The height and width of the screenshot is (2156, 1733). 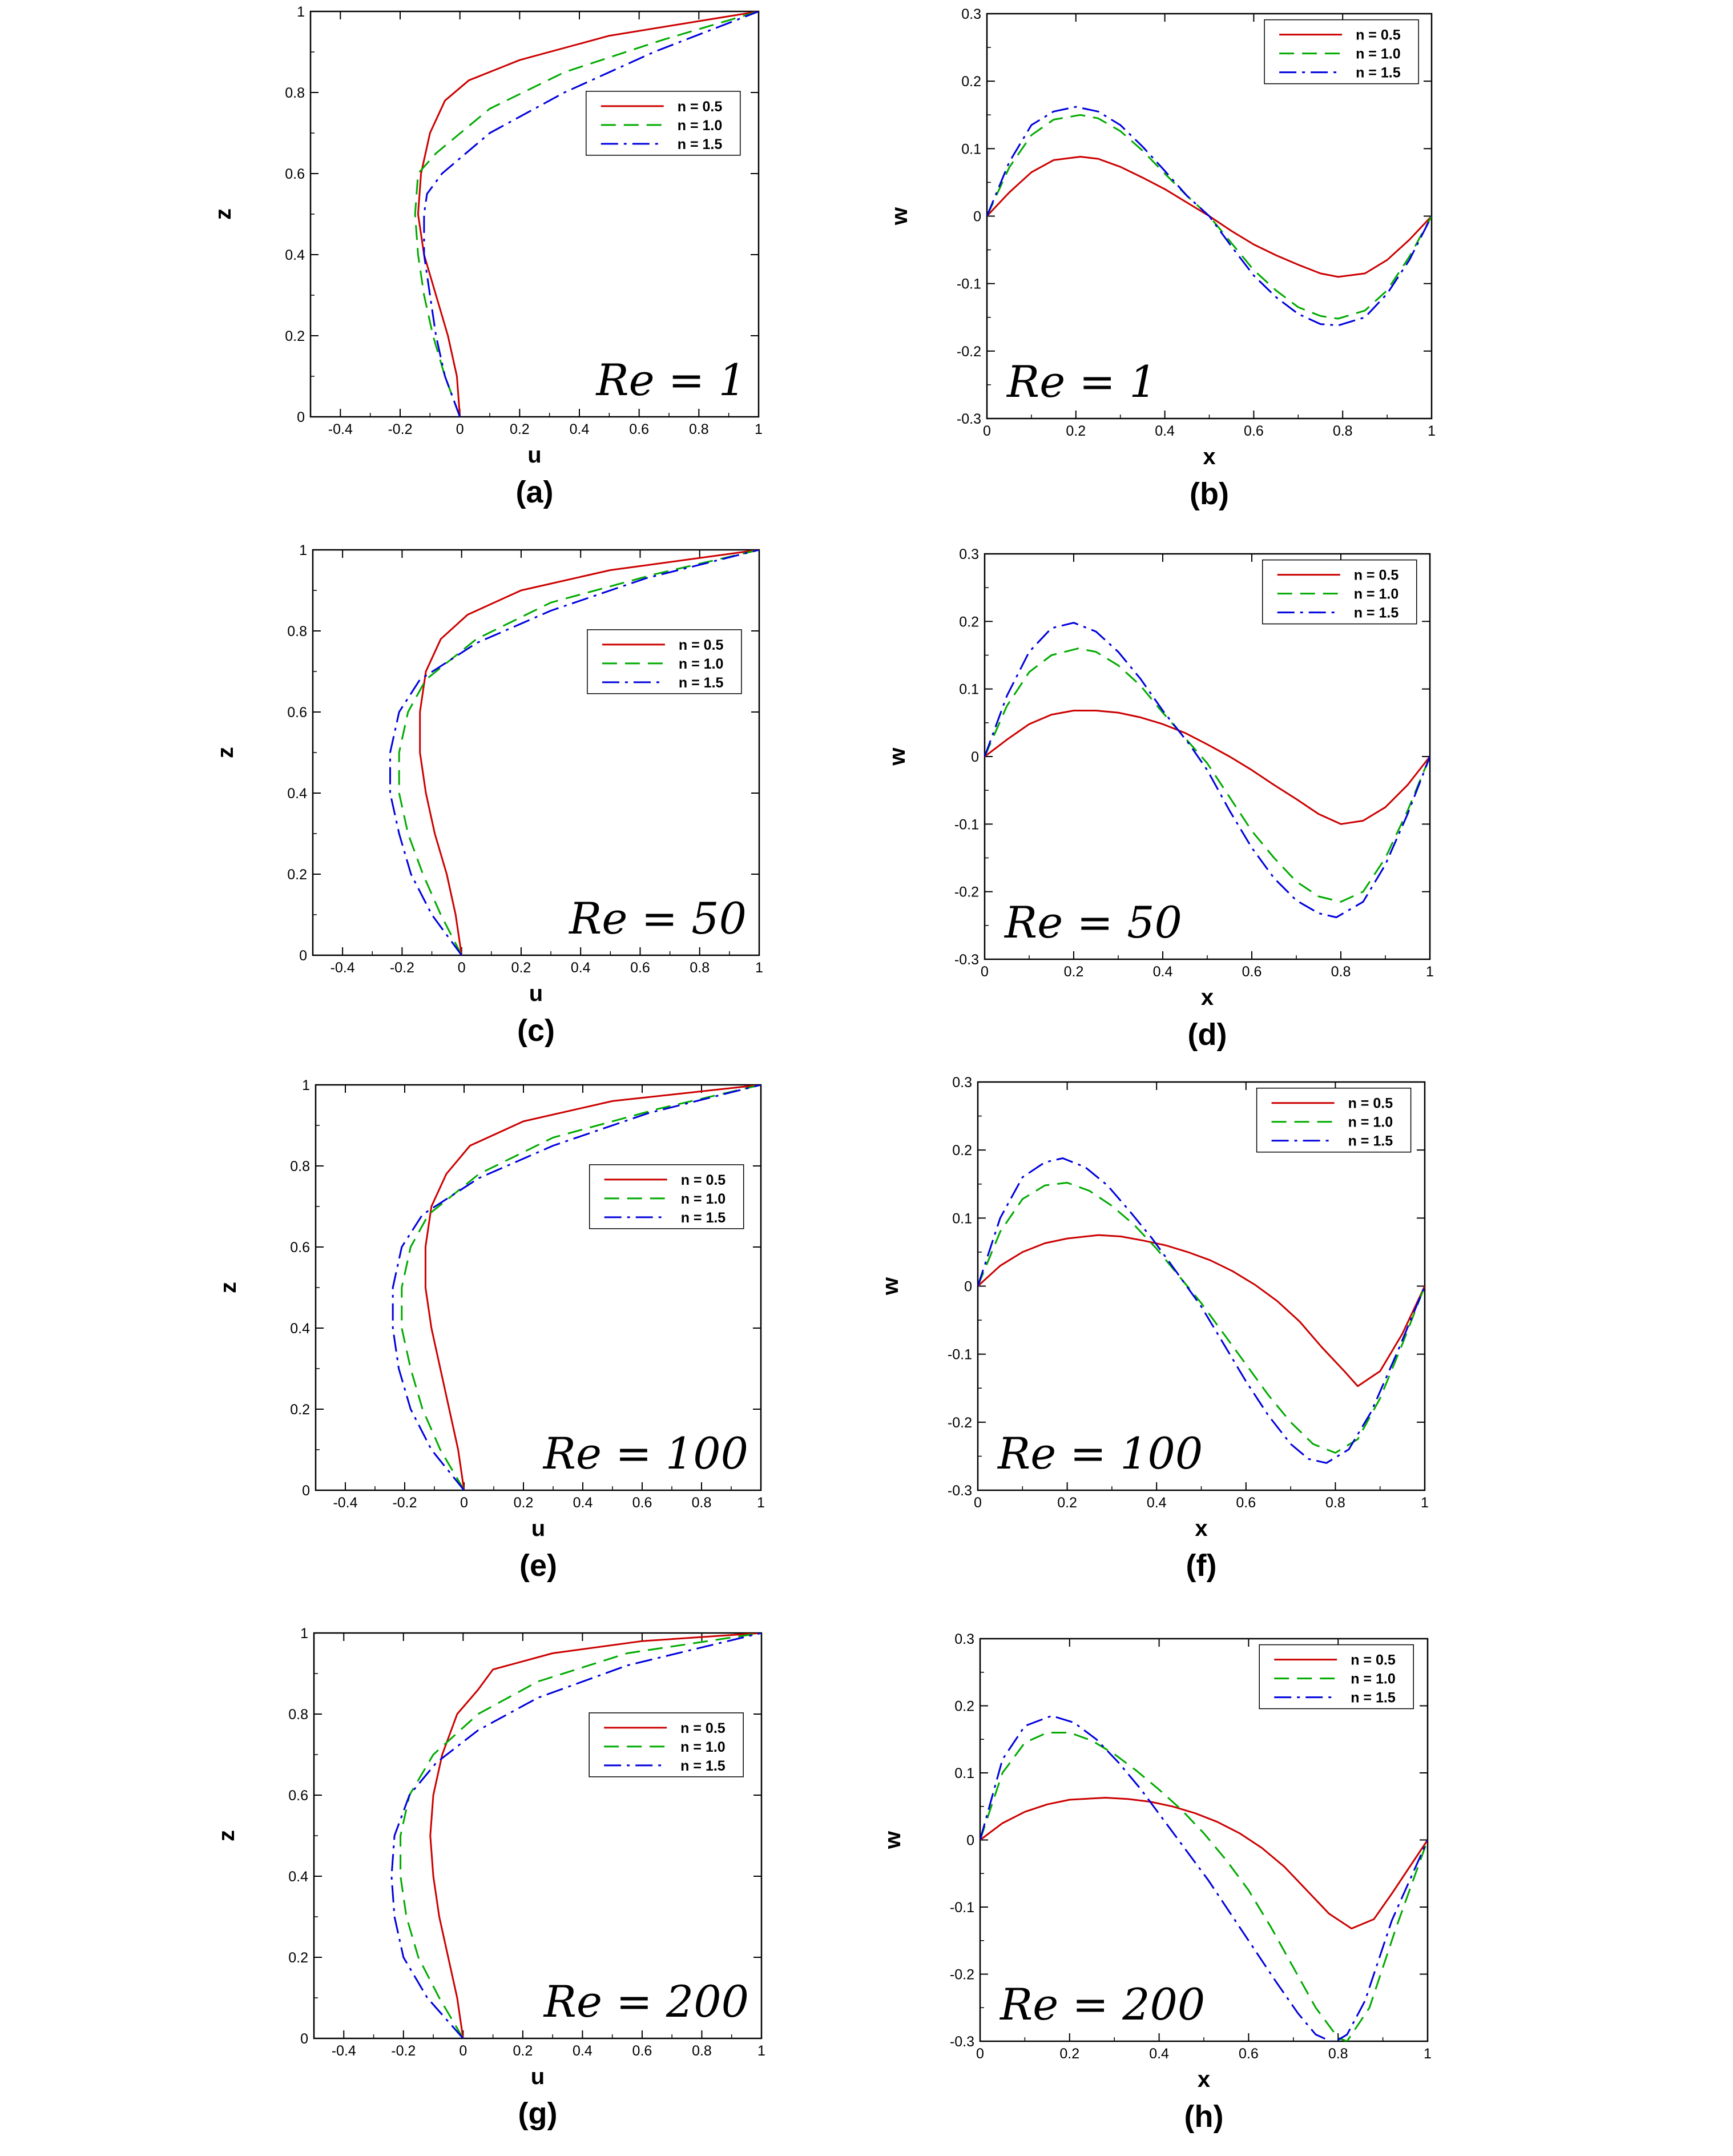 What do you see at coordinates (970, 1841) in the screenshot?
I see `y-tick-label: 0` at bounding box center [970, 1841].